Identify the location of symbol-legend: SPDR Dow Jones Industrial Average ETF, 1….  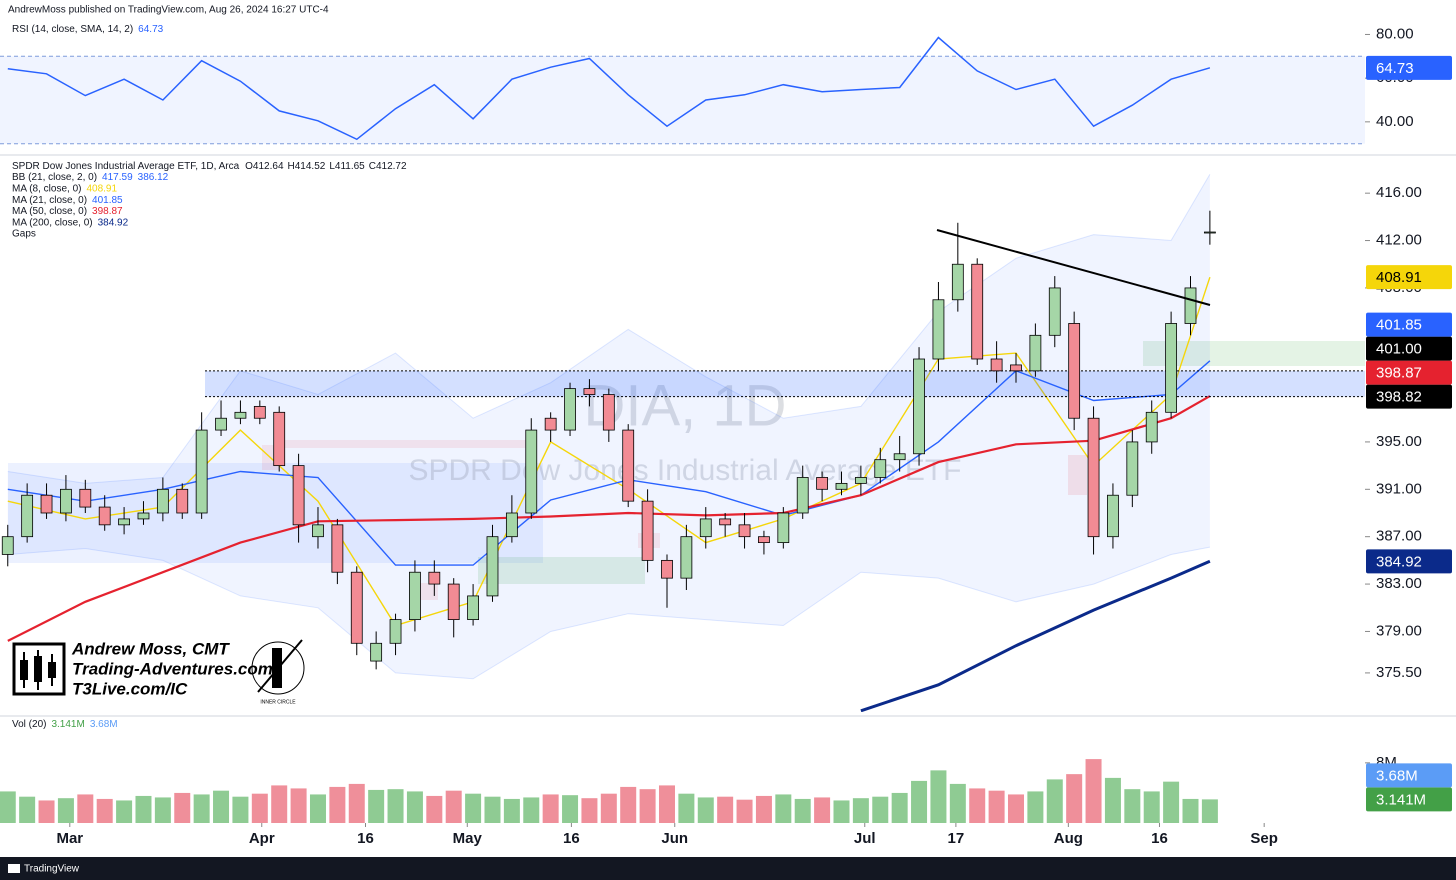
(126, 166).